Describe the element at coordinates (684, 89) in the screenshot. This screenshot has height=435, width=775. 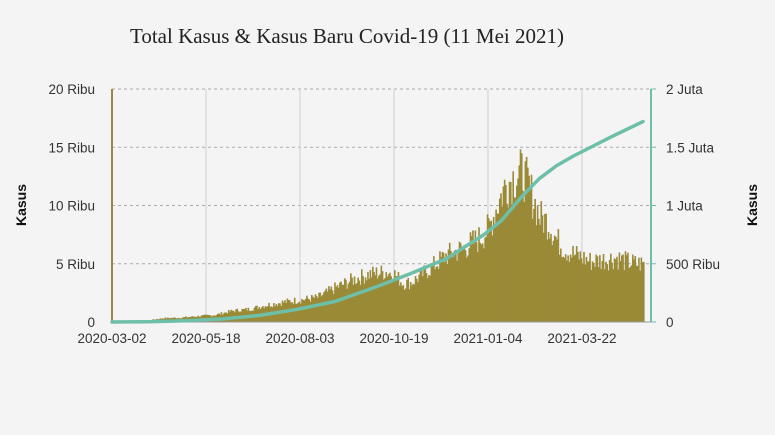
I see `y-tick-label-right: 2 Juta` at that location.